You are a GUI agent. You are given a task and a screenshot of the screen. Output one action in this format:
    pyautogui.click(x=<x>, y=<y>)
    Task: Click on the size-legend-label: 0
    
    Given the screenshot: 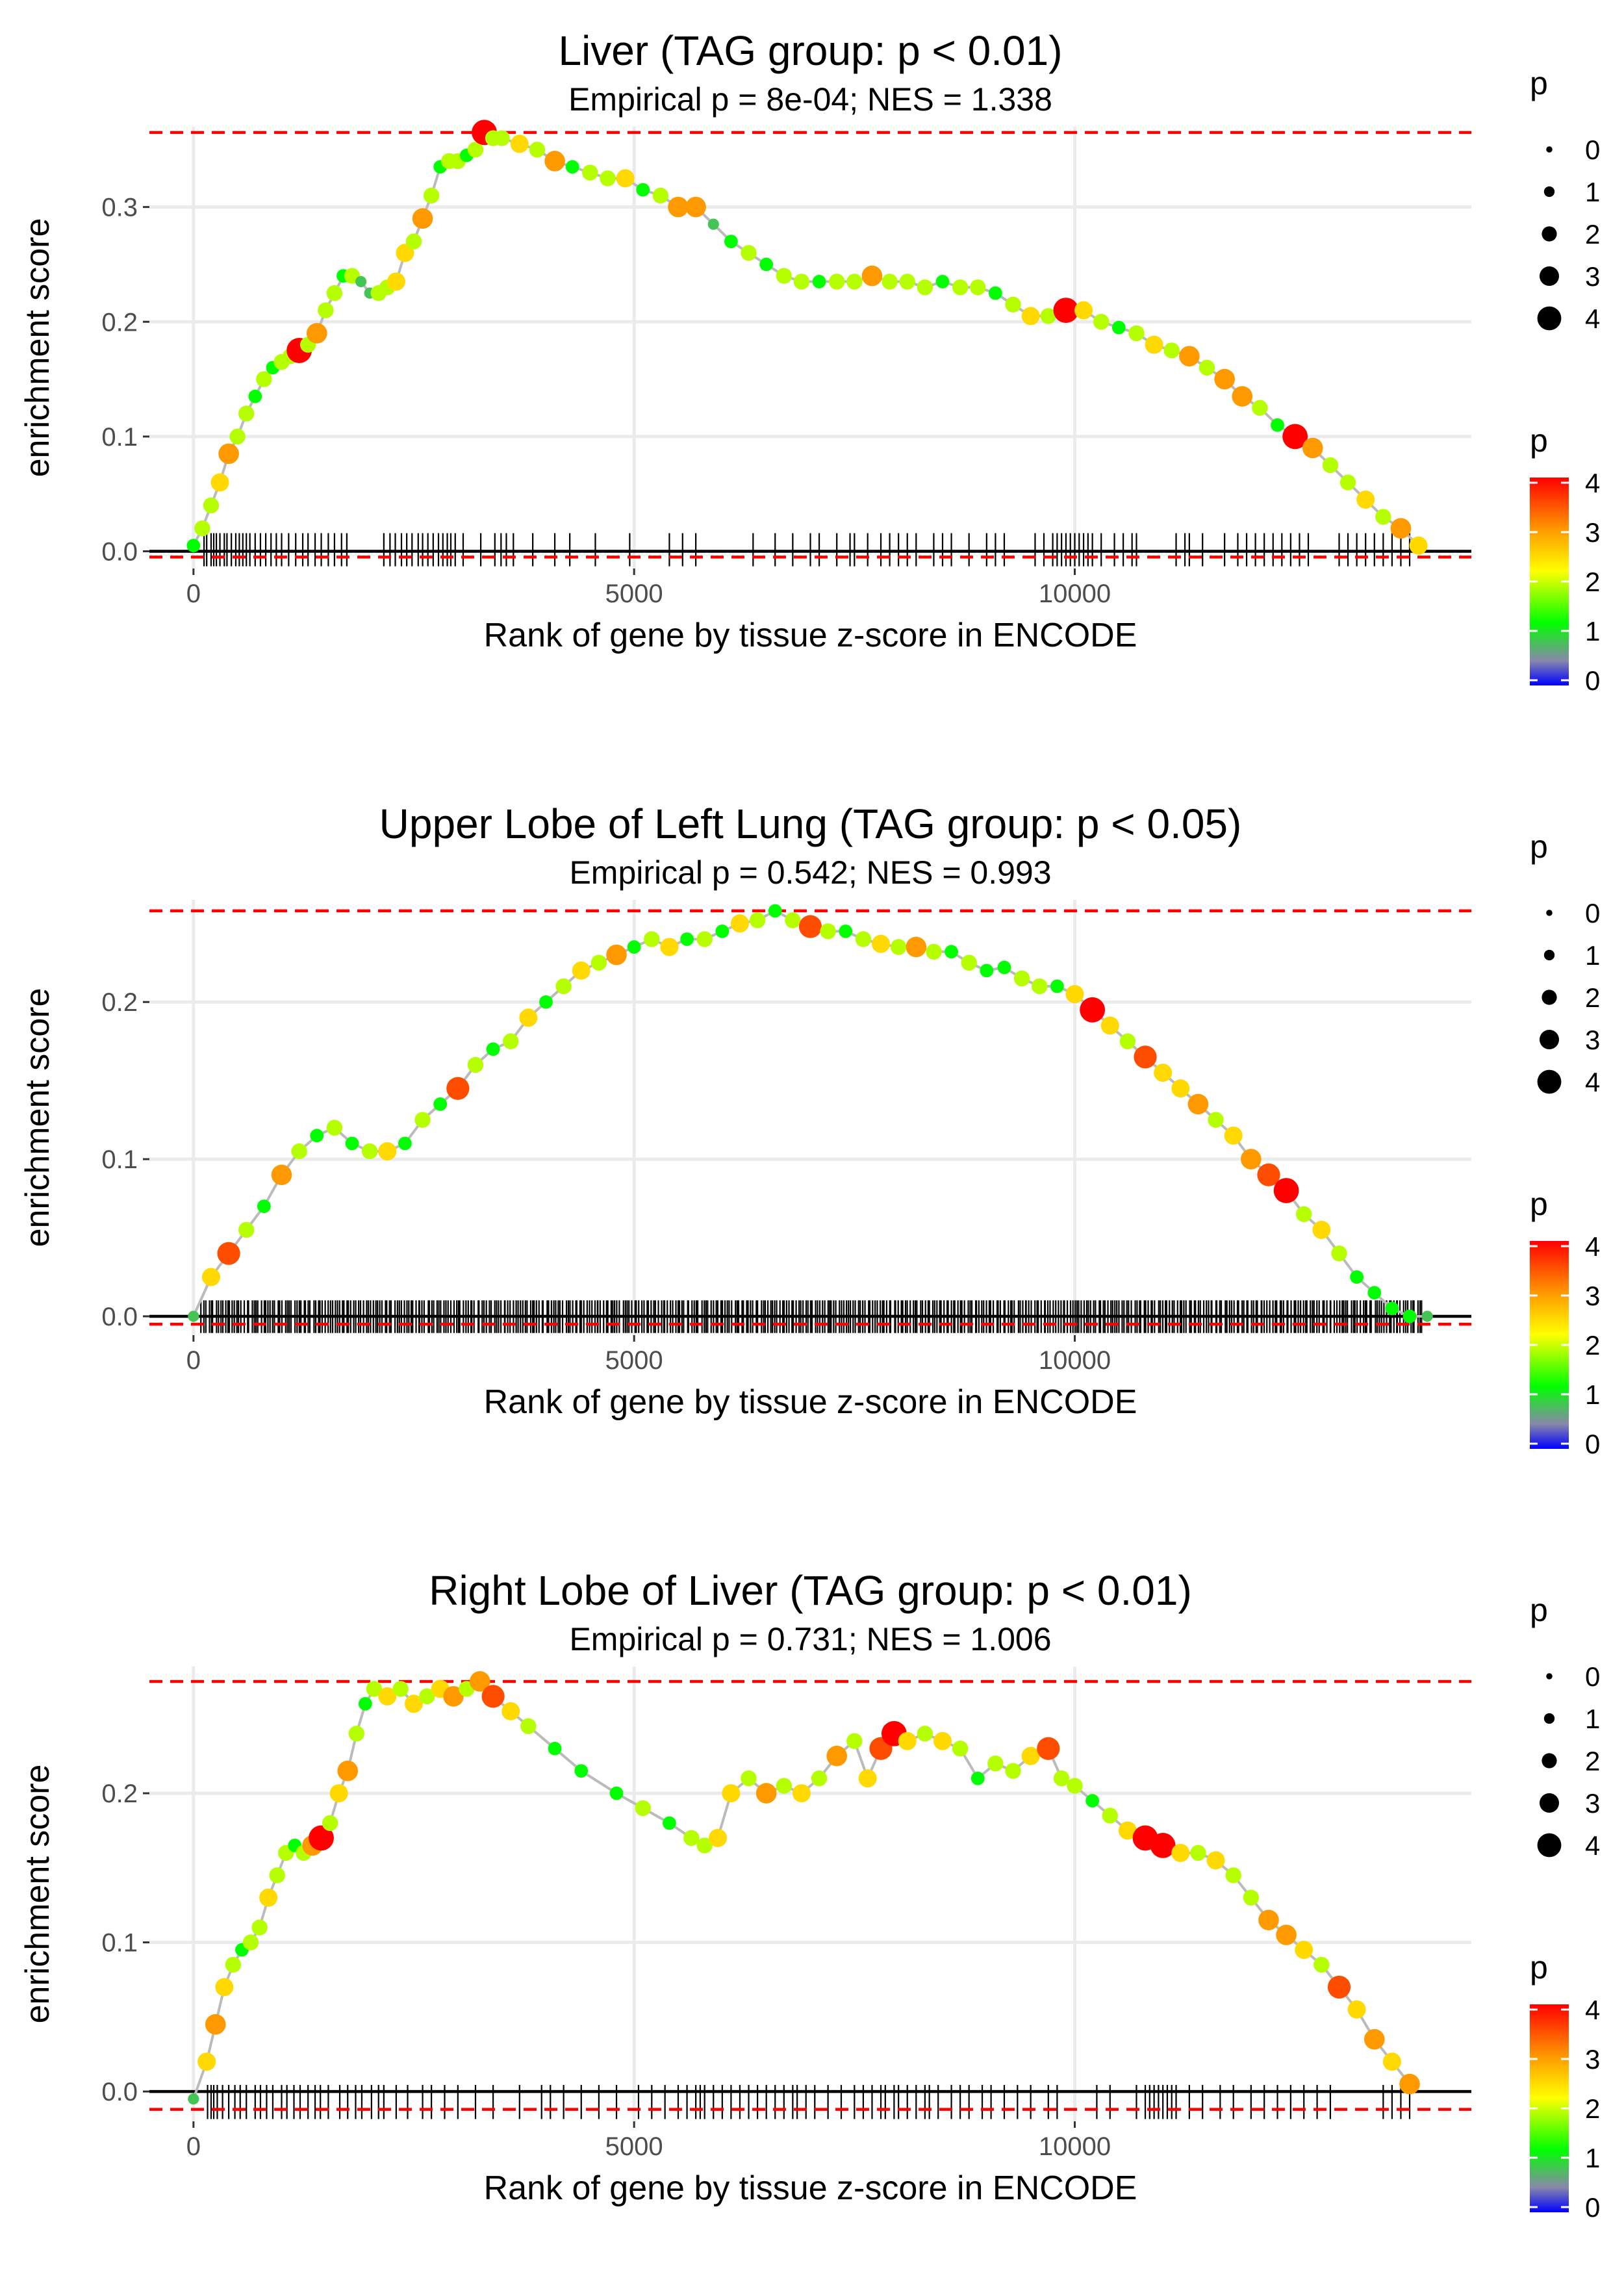 What is the action you would take?
    pyautogui.click(x=1592, y=913)
    